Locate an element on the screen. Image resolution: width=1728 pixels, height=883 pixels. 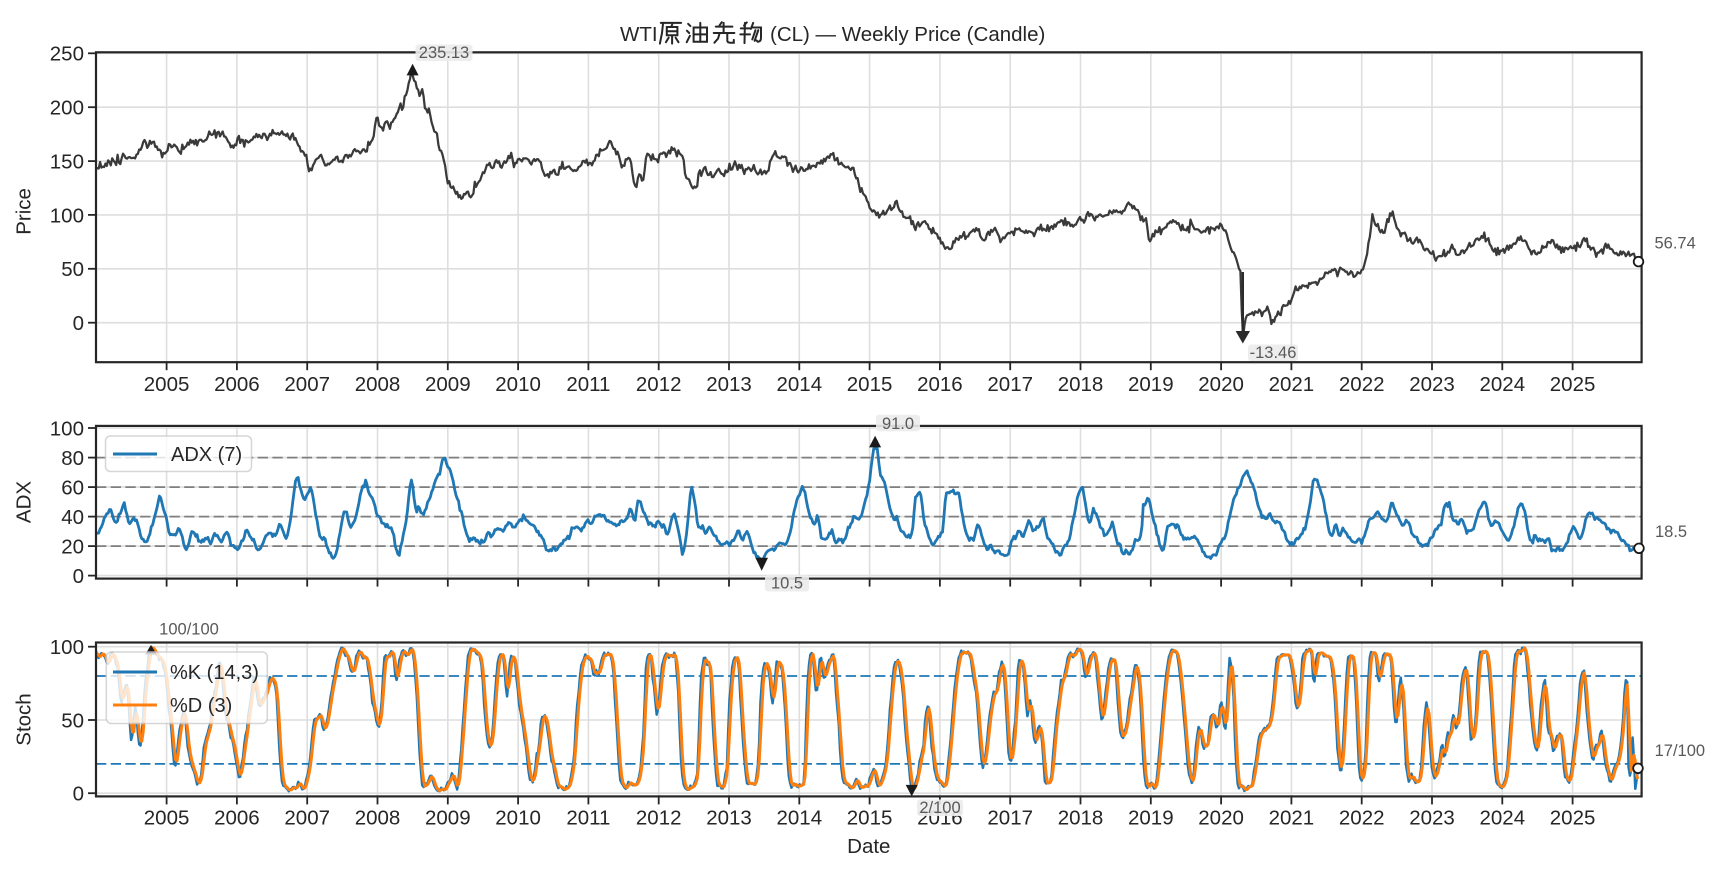
svg-text: 18.5 is located at coordinates (1671, 532).